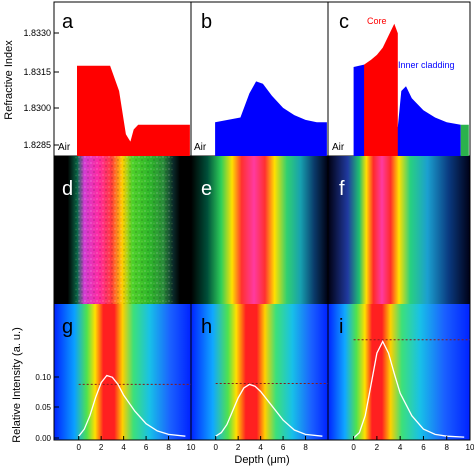 This screenshot has width=474, height=468. I want to click on panel-label-e: e, so click(206, 189).